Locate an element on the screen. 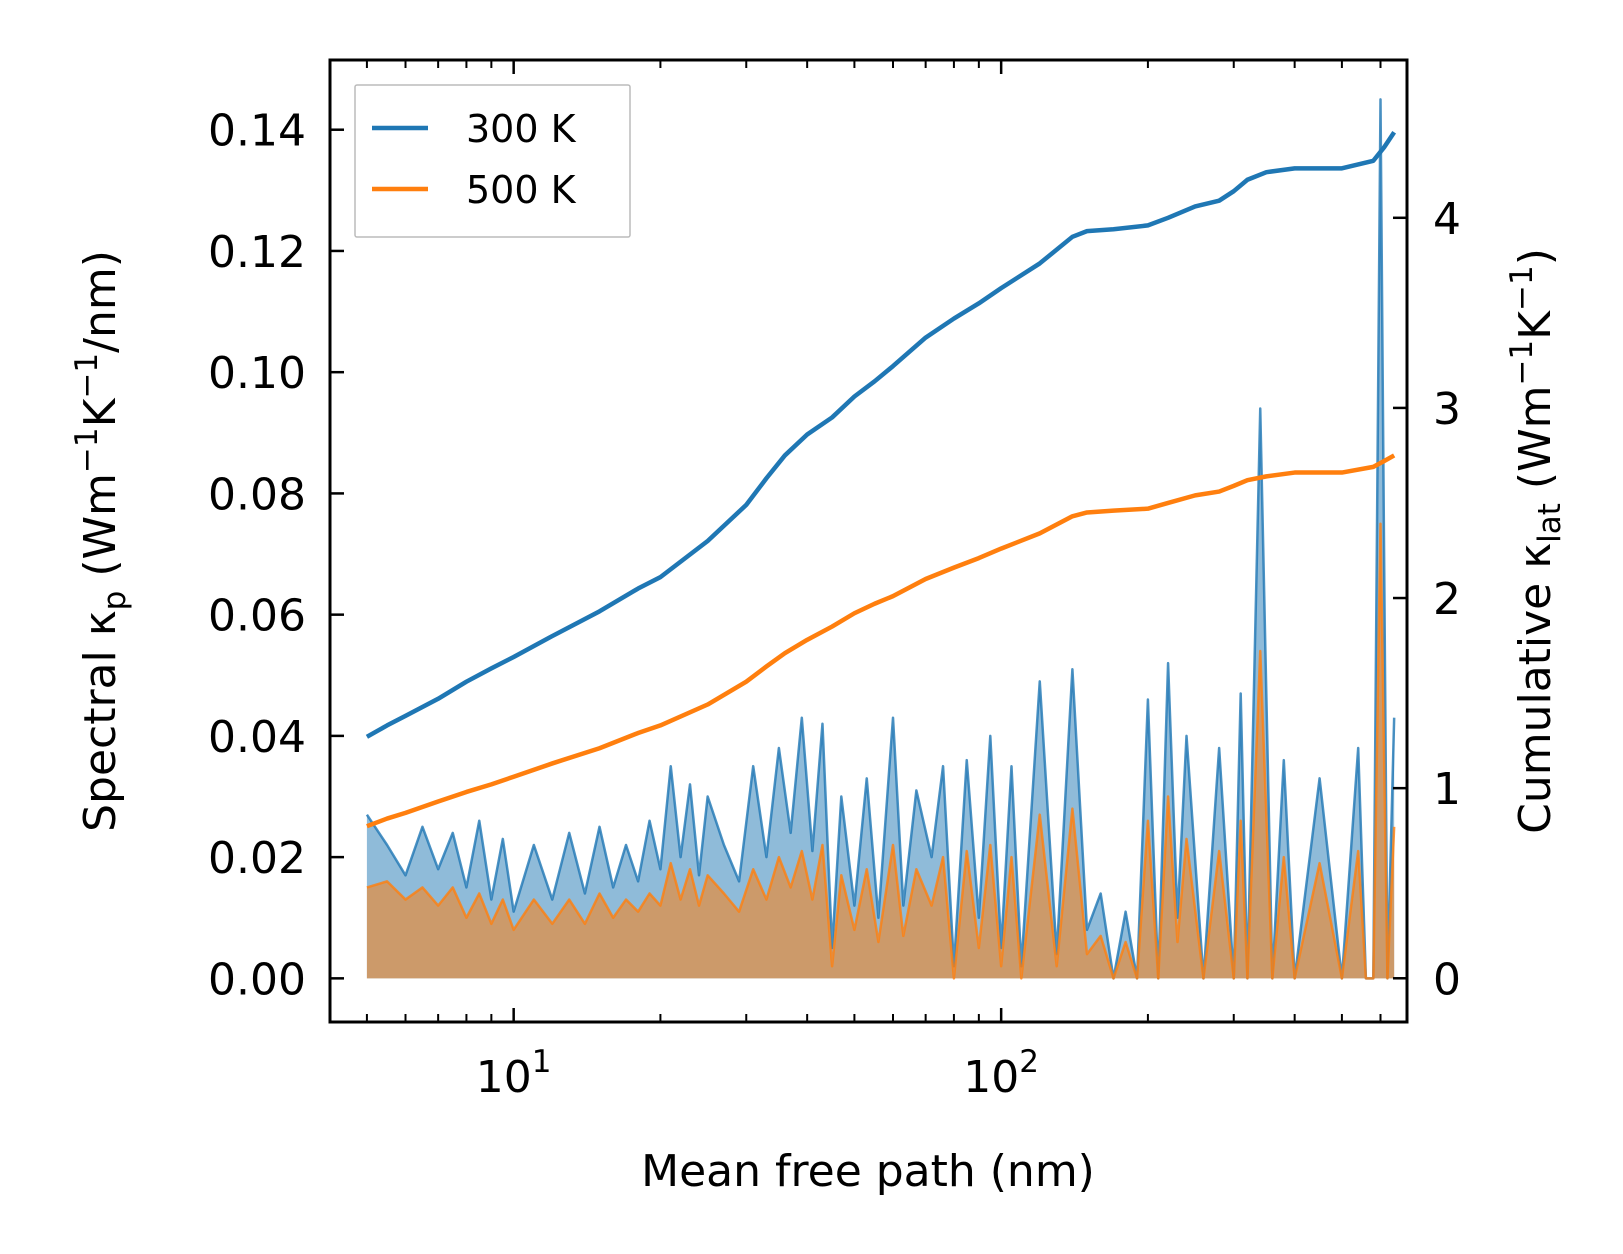 This screenshot has width=1623, height=1254. y-axis-left-label: Spectral κp (Wm−1K−1/nm) is located at coordinates (101, 541).